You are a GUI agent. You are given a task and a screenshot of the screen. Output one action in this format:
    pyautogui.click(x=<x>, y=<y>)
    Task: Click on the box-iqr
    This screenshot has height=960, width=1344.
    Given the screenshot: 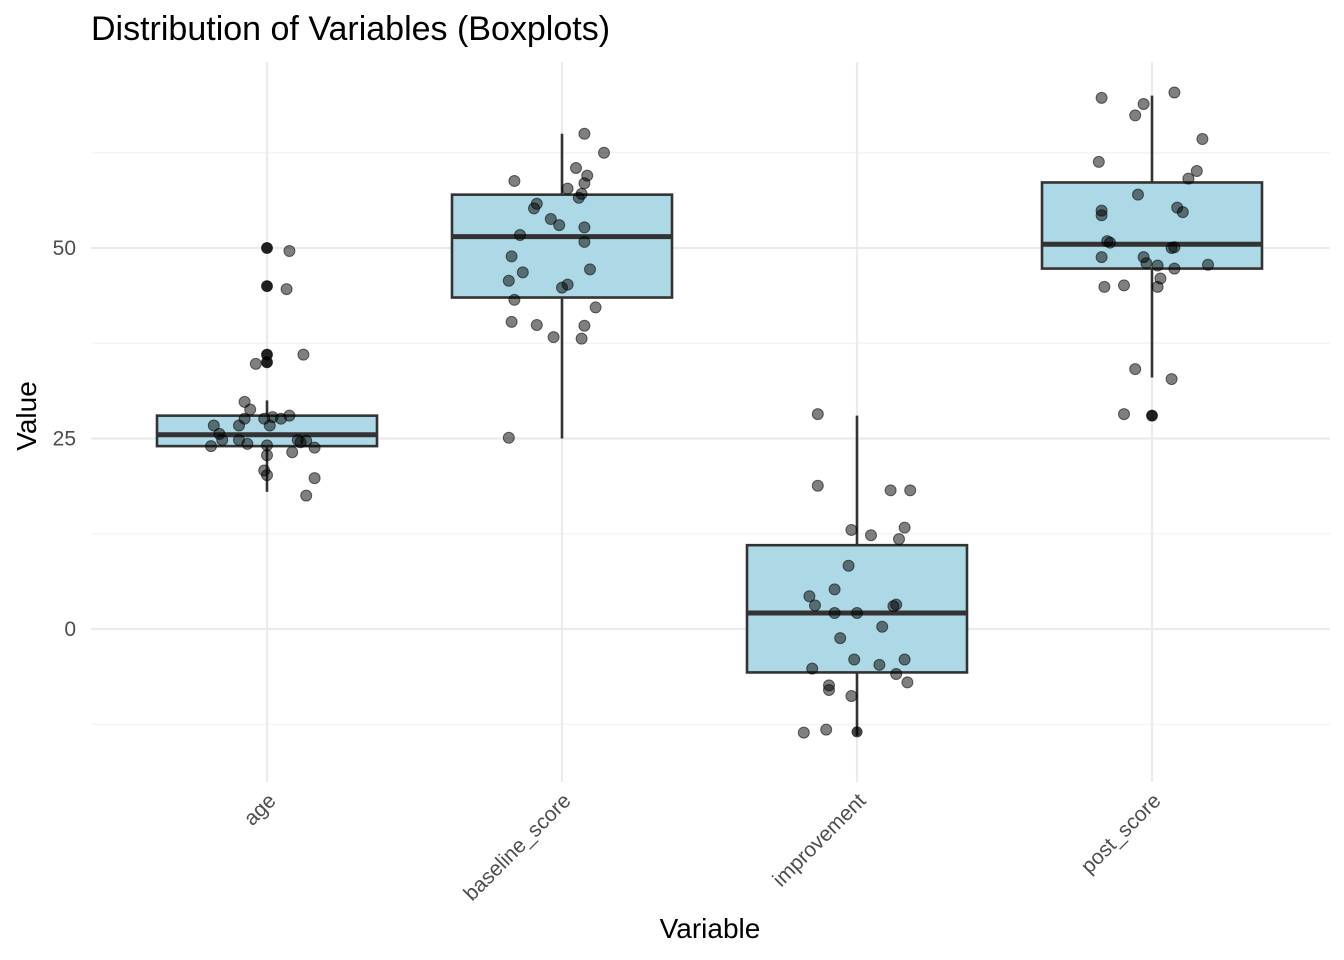 What is the action you would take?
    pyautogui.click(x=562, y=246)
    